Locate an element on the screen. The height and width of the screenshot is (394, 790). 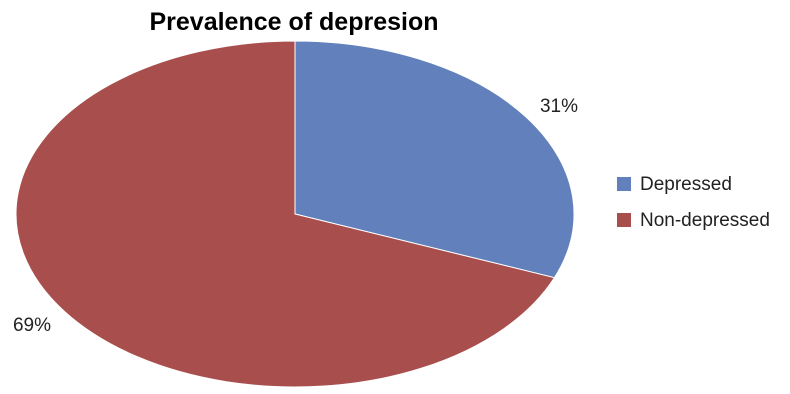
legend-item-depressed: Depressed is located at coordinates (674, 184).